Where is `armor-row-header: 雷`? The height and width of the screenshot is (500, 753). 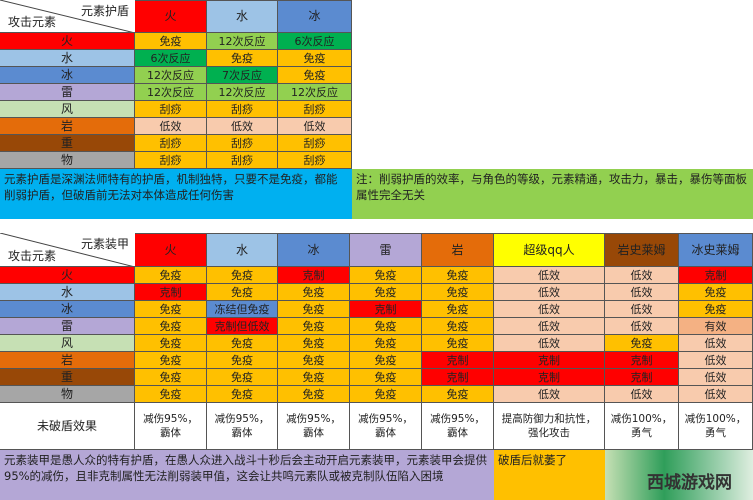
armor-row-header: 雷 is located at coordinates (67, 326).